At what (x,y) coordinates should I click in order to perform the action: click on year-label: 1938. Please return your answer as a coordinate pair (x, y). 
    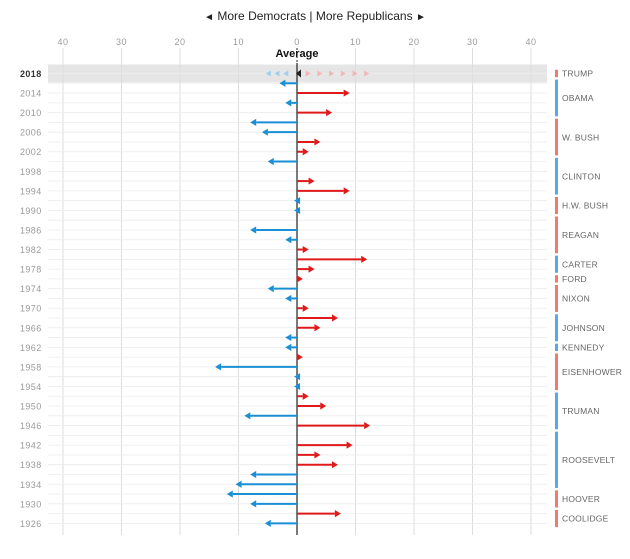
    Looking at the image, I should click on (31, 465).